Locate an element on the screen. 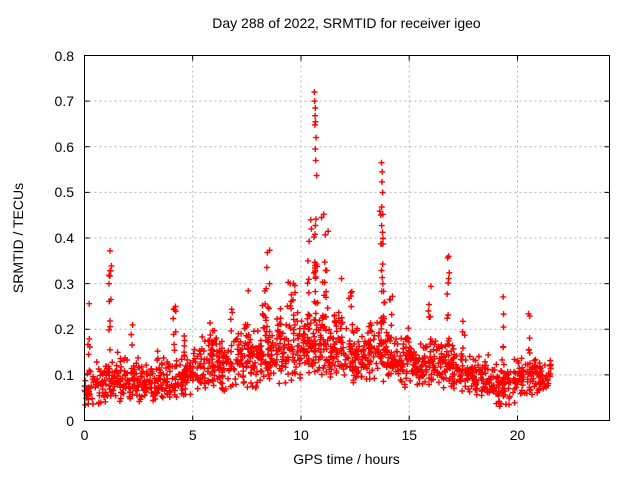 The image size is (640, 480). x-tick-label: 20 is located at coordinates (517, 435).